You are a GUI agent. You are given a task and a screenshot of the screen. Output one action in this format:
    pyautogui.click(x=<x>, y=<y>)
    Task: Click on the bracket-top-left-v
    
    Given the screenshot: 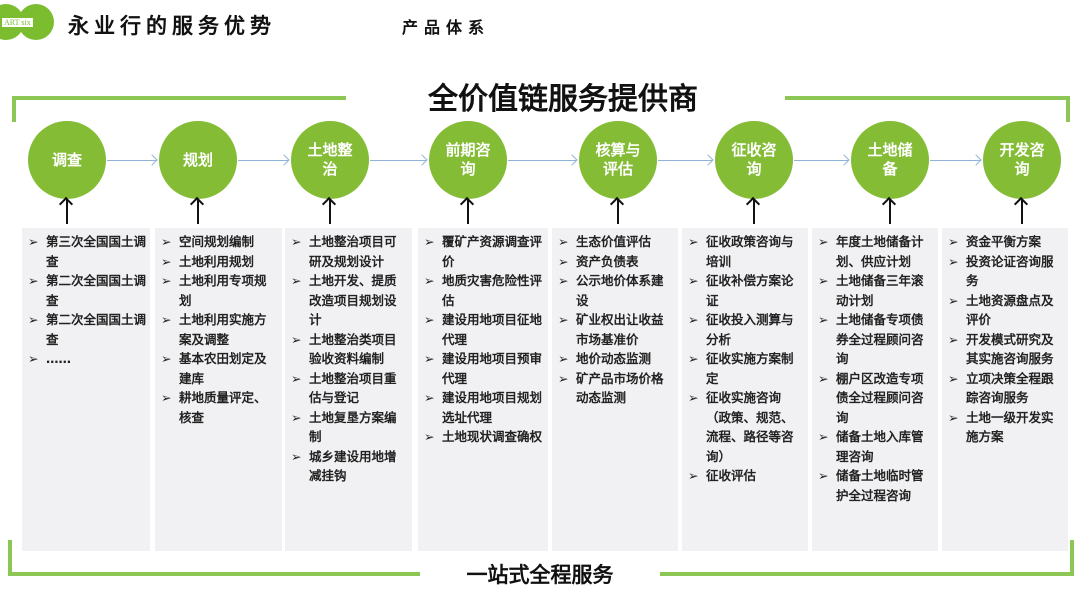 What is the action you would take?
    pyautogui.click(x=14, y=109)
    